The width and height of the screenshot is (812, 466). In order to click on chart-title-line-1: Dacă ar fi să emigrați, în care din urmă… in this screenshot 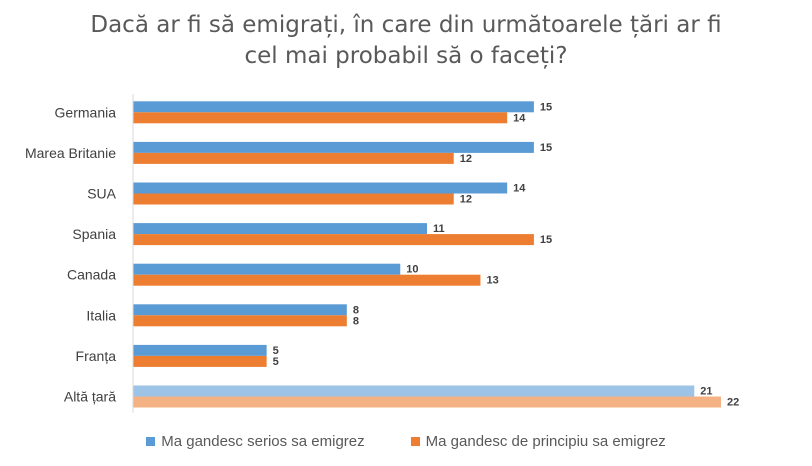, I will do `click(406, 25)`.